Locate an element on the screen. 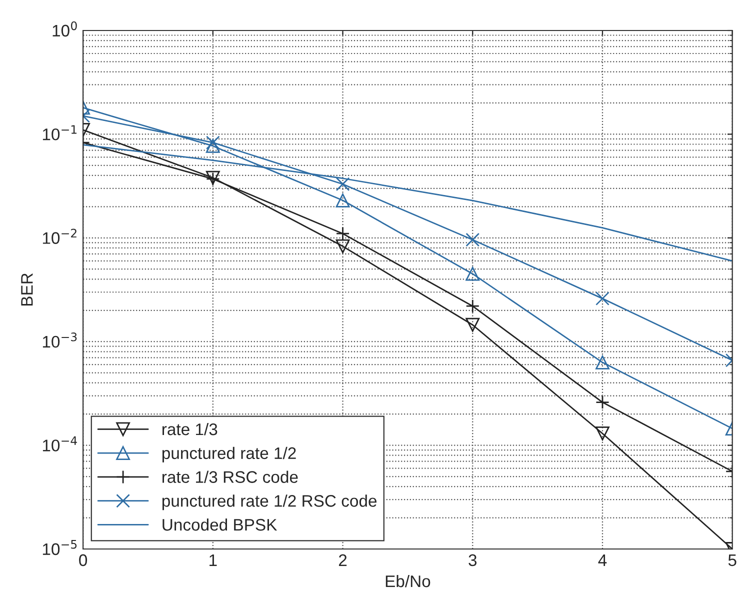 Image resolution: width=755 pixels, height=610 pixels. y-tick-label: 10$^{−2}$ is located at coordinates (59, 236).